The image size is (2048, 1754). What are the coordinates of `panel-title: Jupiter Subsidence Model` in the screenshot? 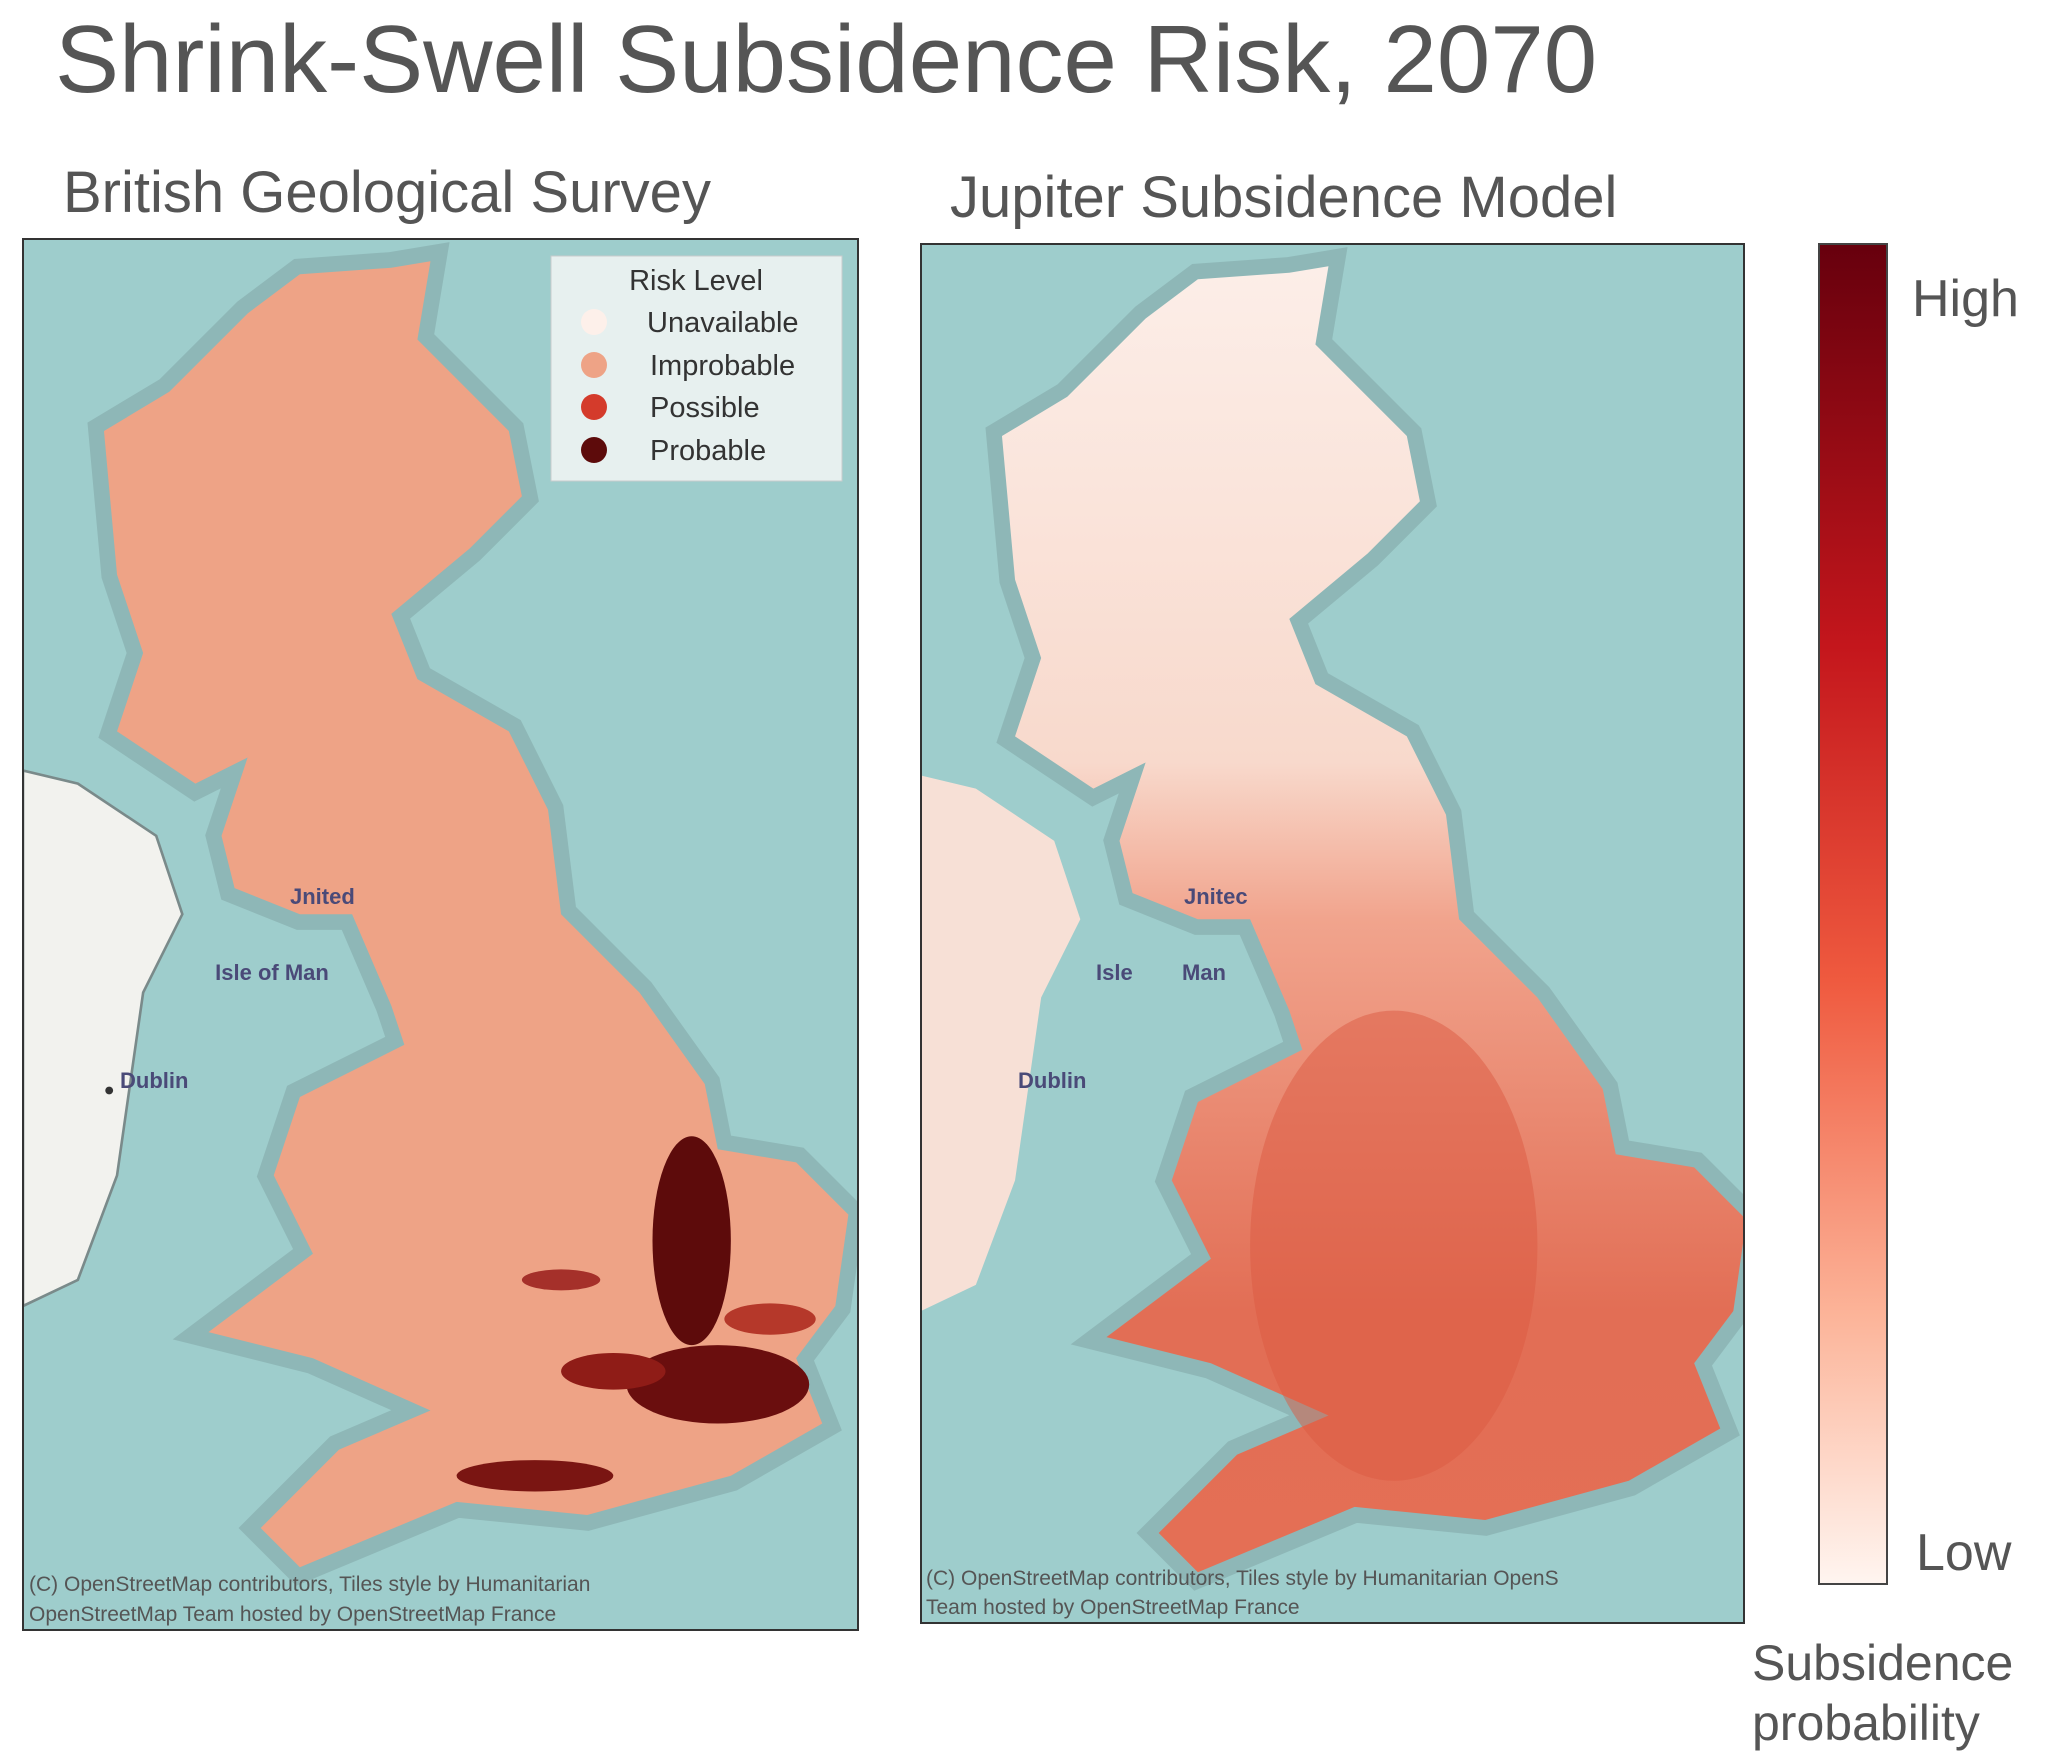 It's located at (1283, 197).